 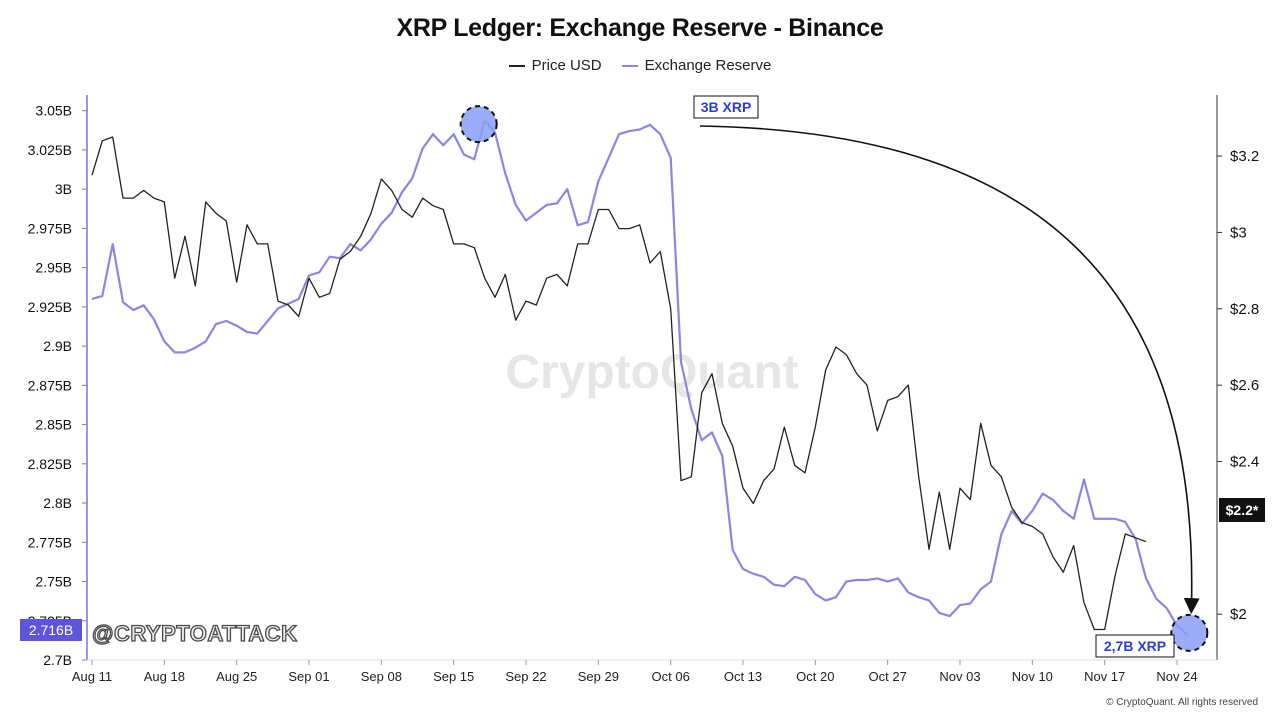 I want to click on annotation-label-bottom: 2,7B XRP, so click(x=1135, y=646).